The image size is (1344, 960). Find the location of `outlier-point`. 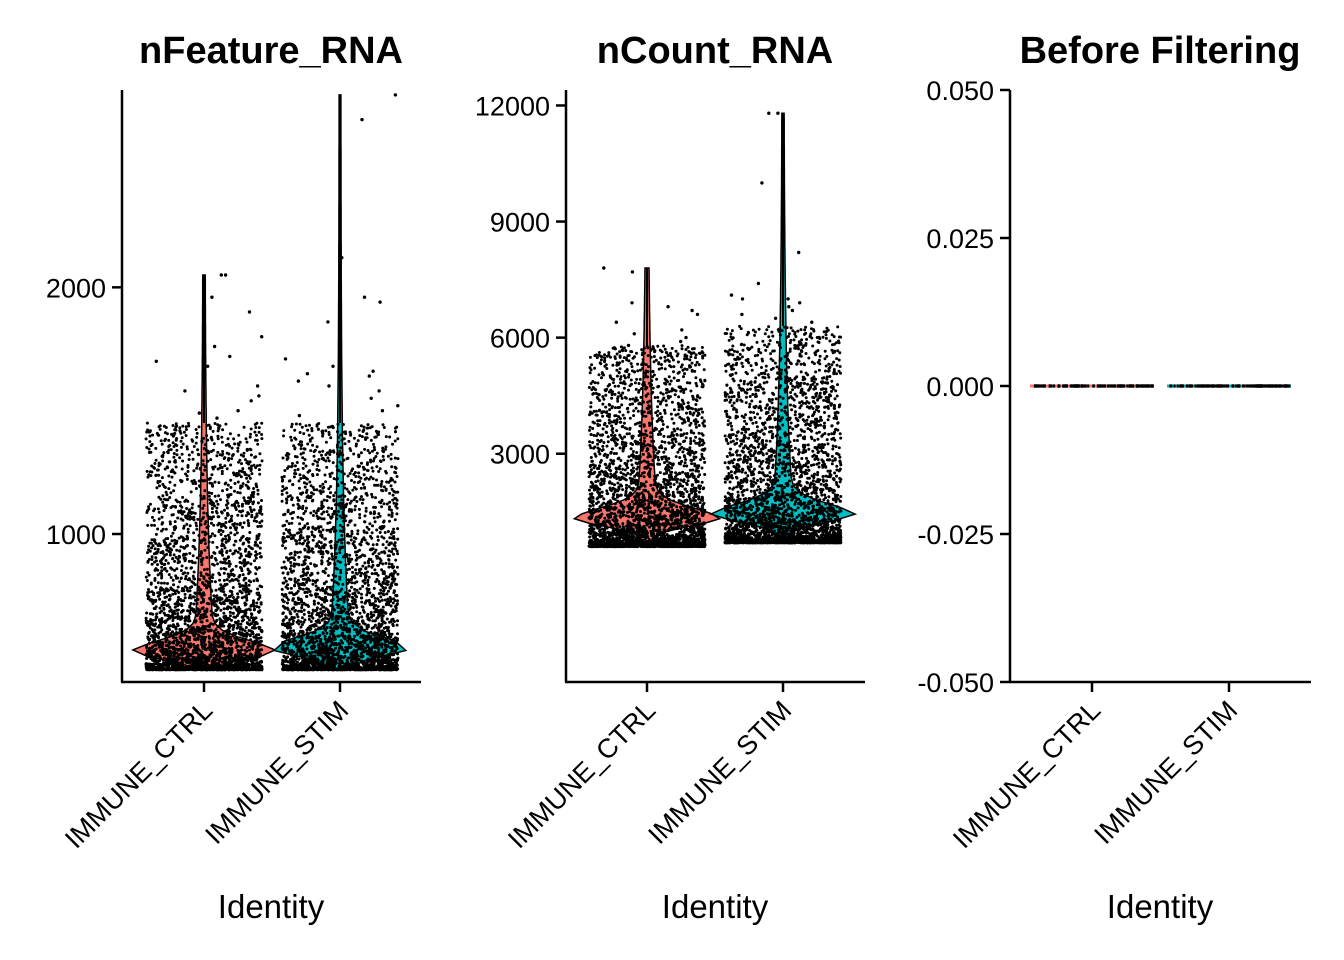

outlier-point is located at coordinates (221, 275).